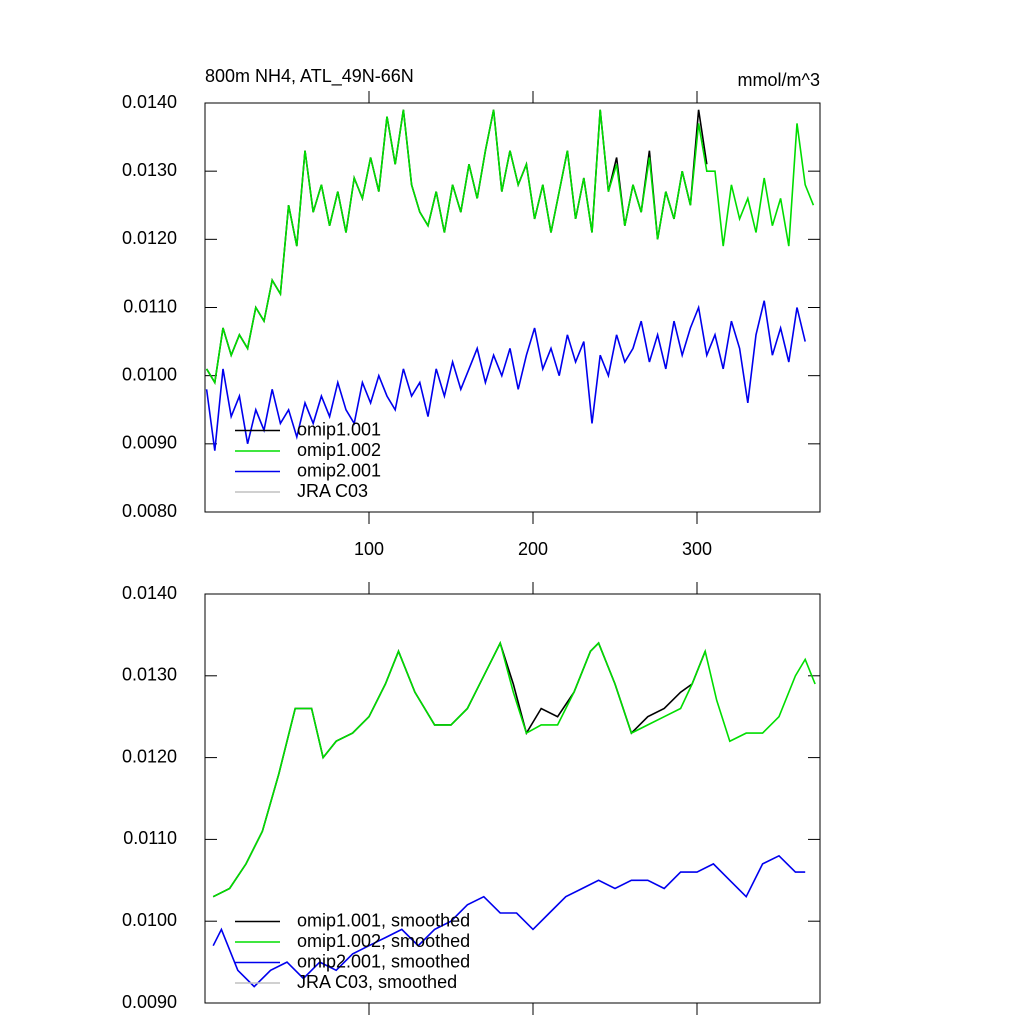 The image size is (1024, 1029). I want to click on legend-label: omip2.001, so click(339, 470).